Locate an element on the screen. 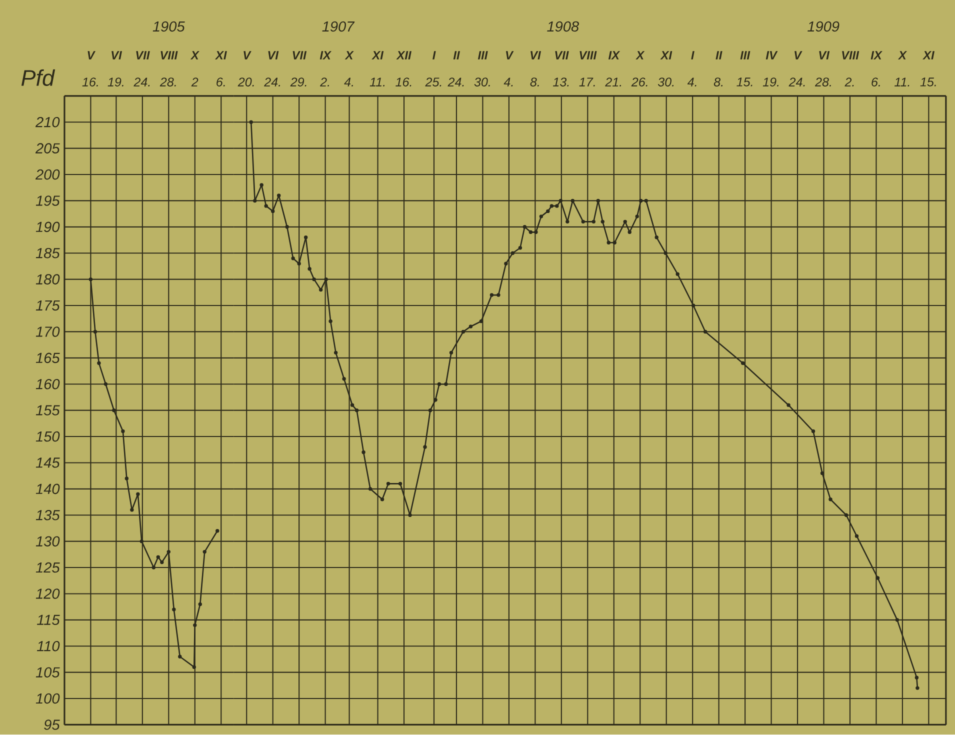 The height and width of the screenshot is (735, 955). y-tick-label: 160 is located at coordinates (48, 384).